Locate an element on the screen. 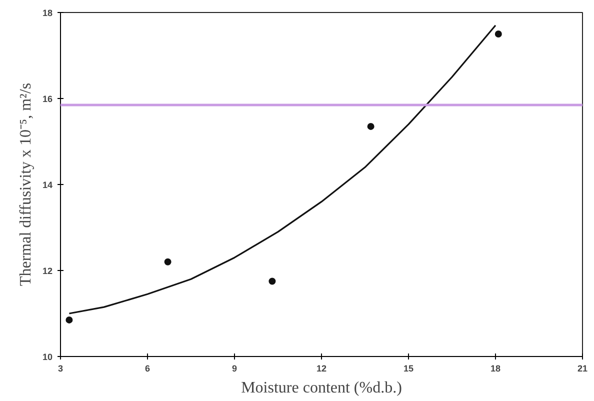 This screenshot has width=594, height=401. x-tick-label: 18 is located at coordinates (495, 369).